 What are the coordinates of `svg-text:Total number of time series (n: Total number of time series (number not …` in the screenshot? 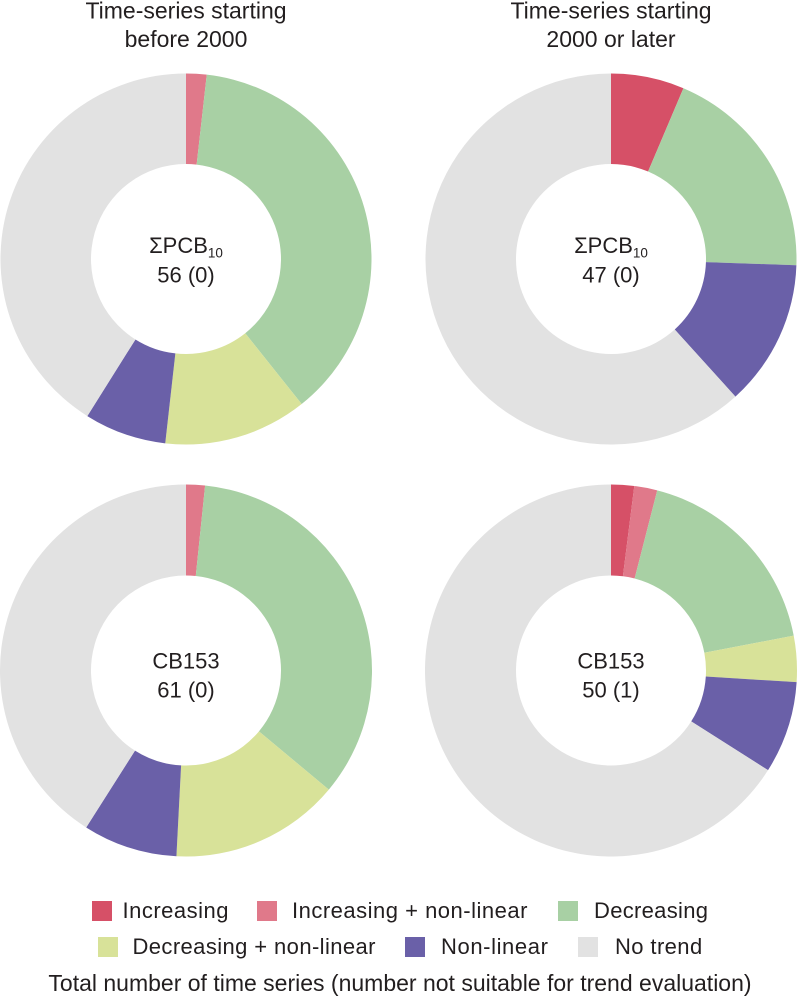 It's located at (399, 983).